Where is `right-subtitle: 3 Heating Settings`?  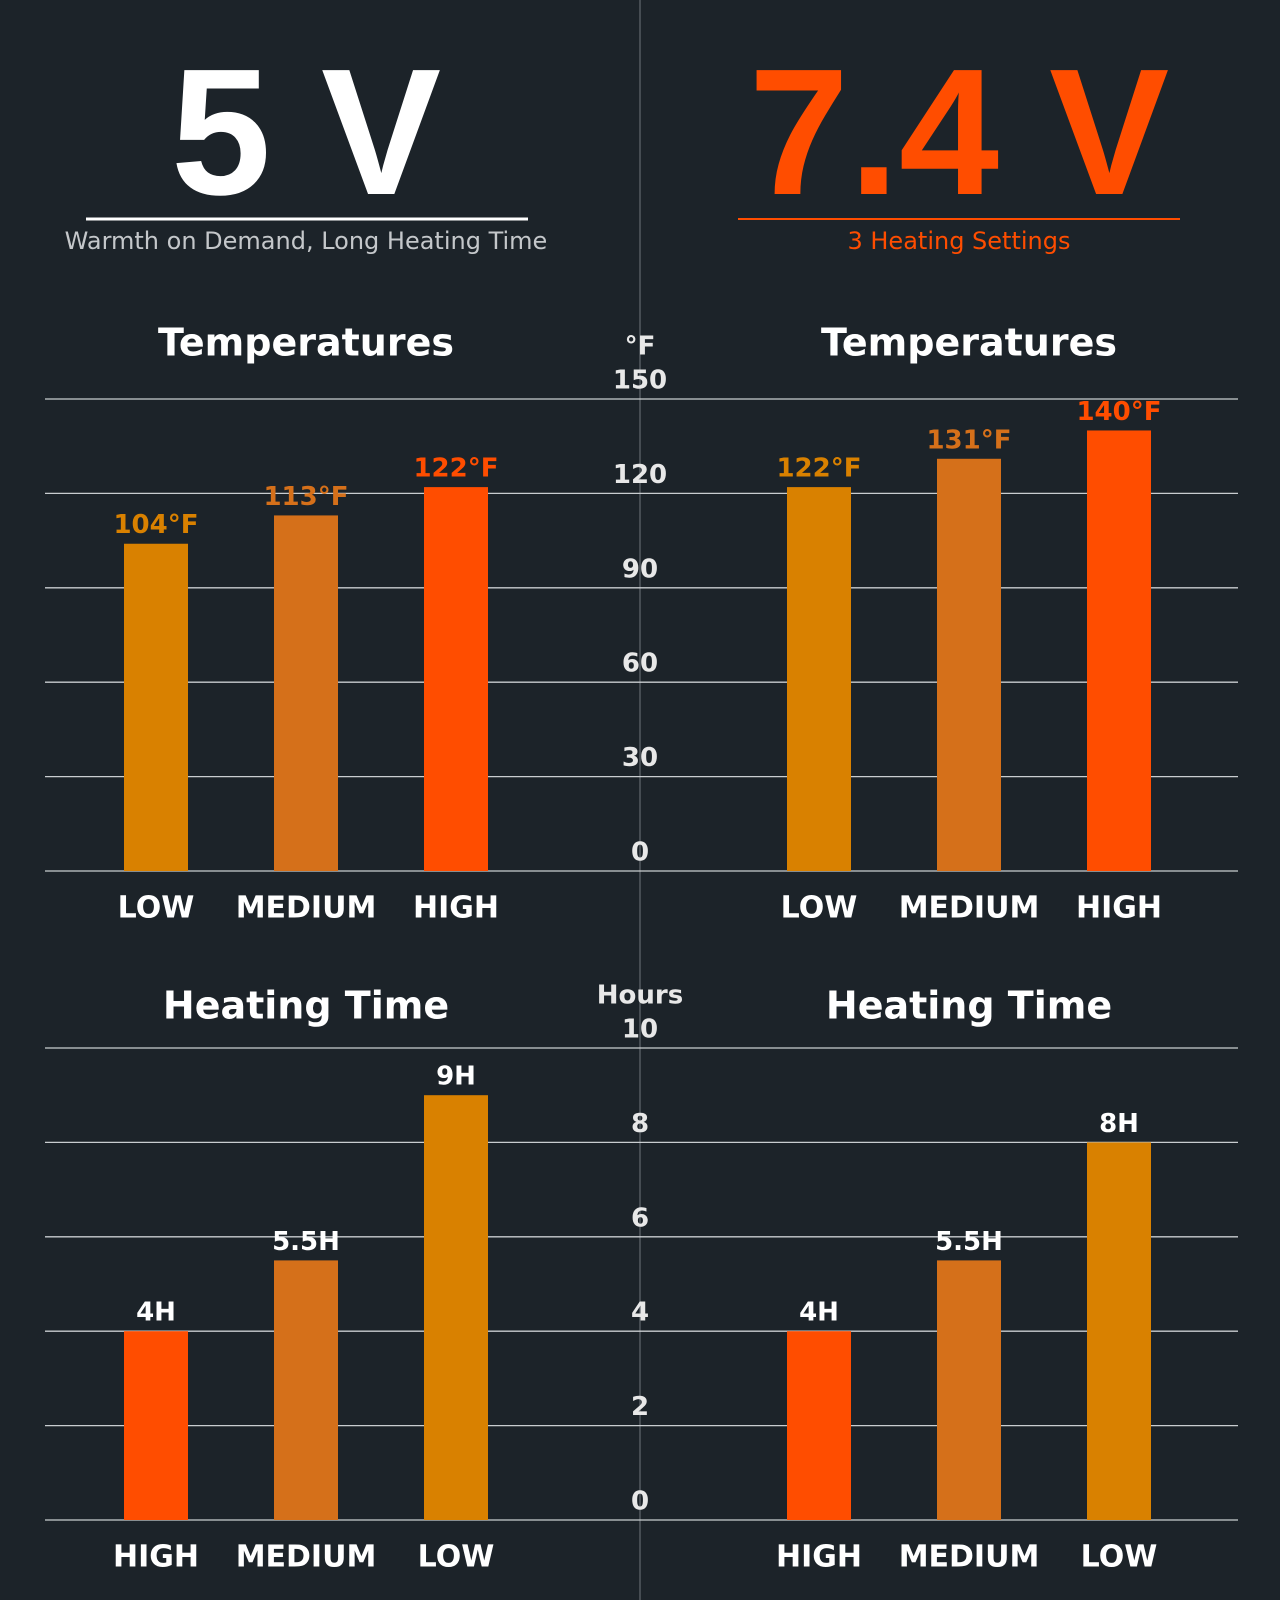 right-subtitle: 3 Heating Settings is located at coordinates (958, 241).